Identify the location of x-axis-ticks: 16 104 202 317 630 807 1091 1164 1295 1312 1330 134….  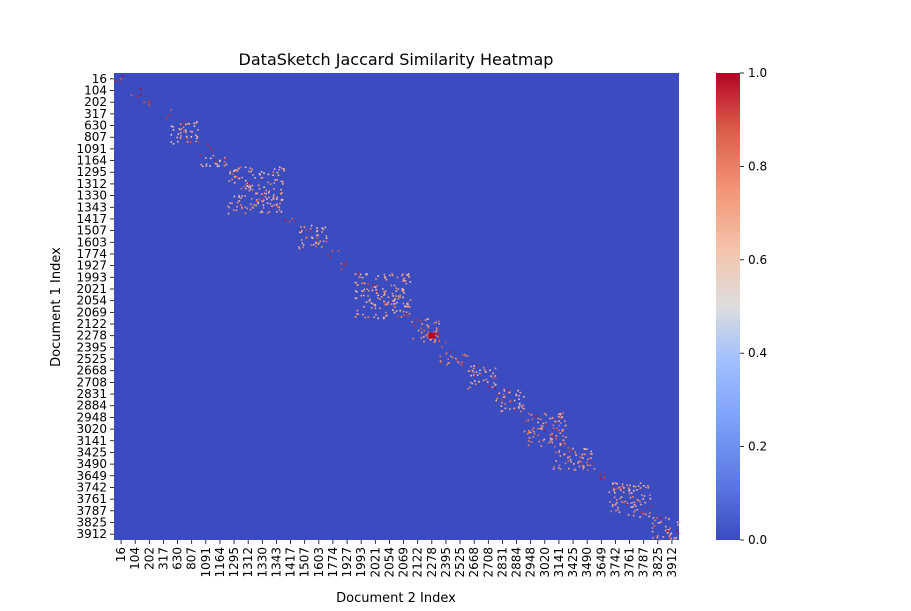
(396, 559).